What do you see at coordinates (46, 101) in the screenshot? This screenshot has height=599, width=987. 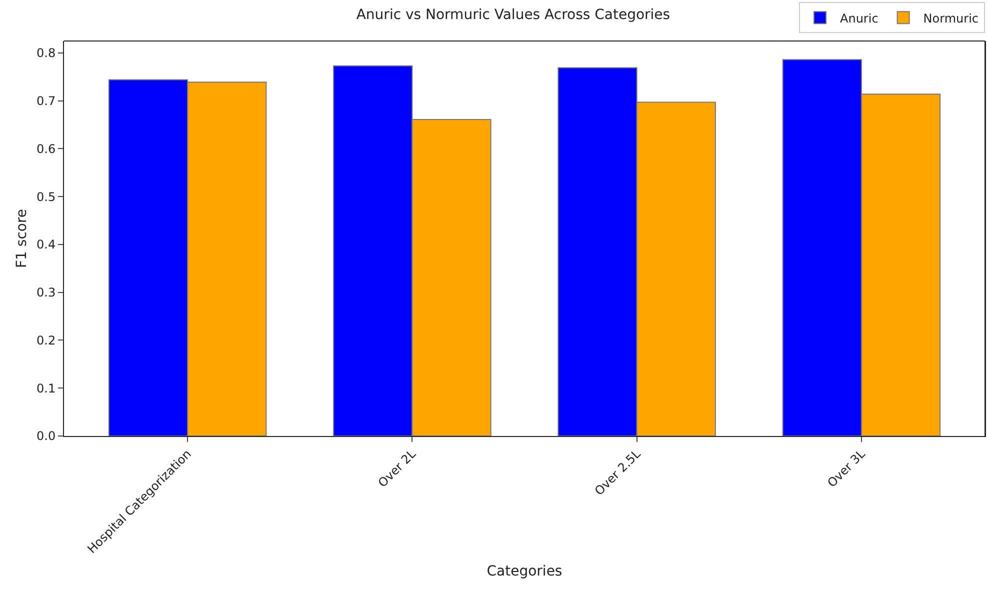 I see `y-tick-label: 0.7` at bounding box center [46, 101].